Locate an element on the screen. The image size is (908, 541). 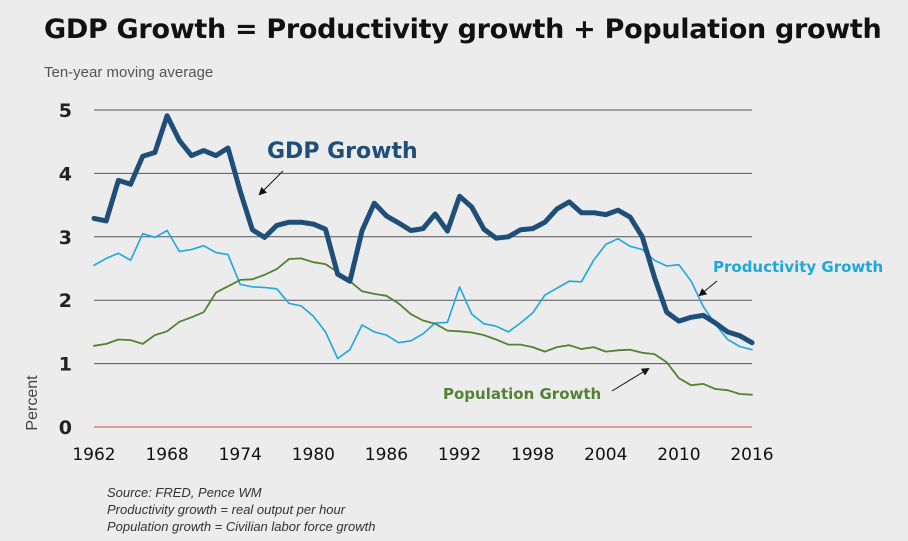
y-axis-label: Percent is located at coordinates (32, 403).